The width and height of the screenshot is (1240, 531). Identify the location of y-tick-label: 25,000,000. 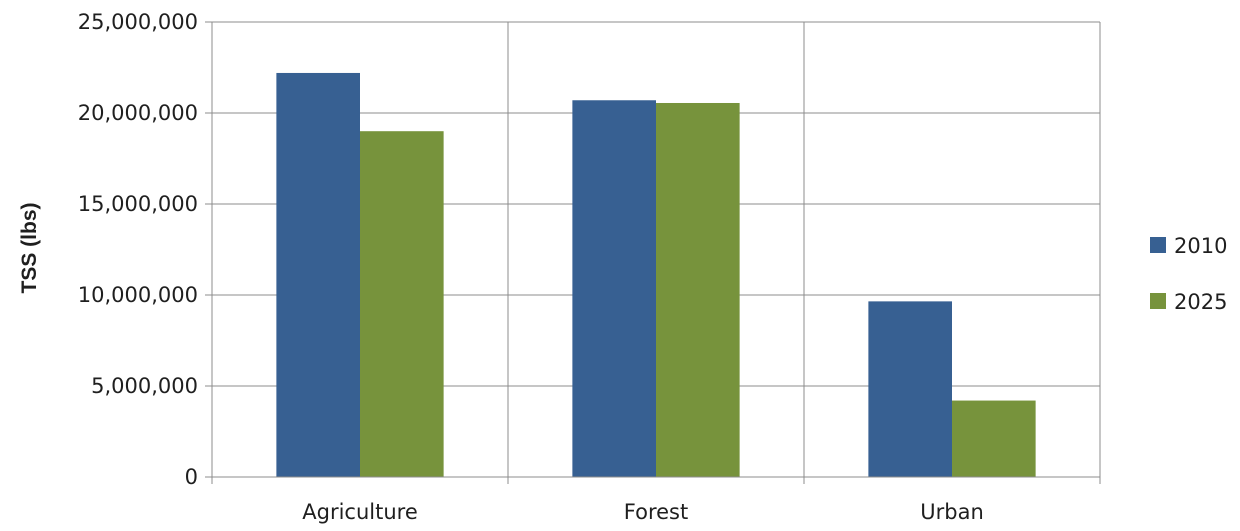
(138, 22).